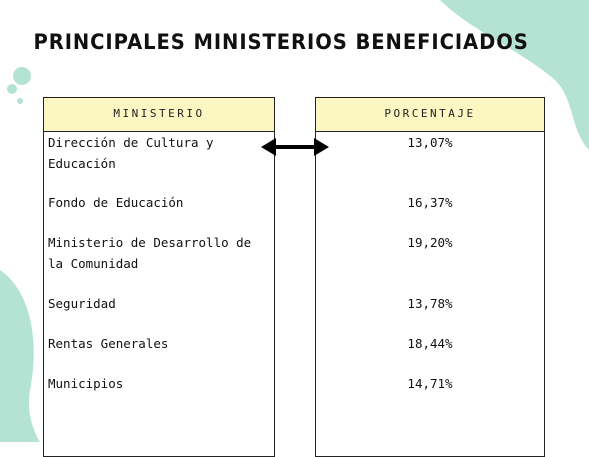 The height and width of the screenshot is (457, 589). Describe the element at coordinates (295, 147) in the screenshot. I see `arrow-layer` at that location.